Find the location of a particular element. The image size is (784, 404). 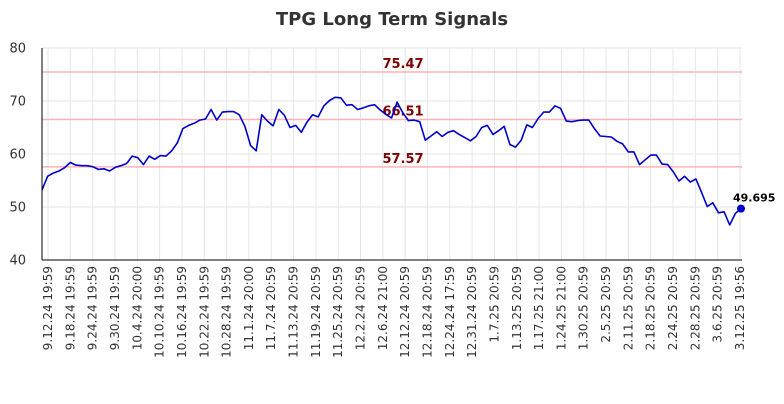

x-tick-label: 2.11.25 20:59 is located at coordinates (628, 308).